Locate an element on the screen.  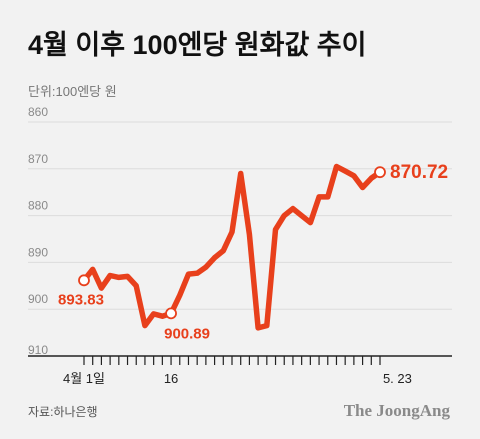
x-tick-label: 4월 1일 is located at coordinates (84, 378).